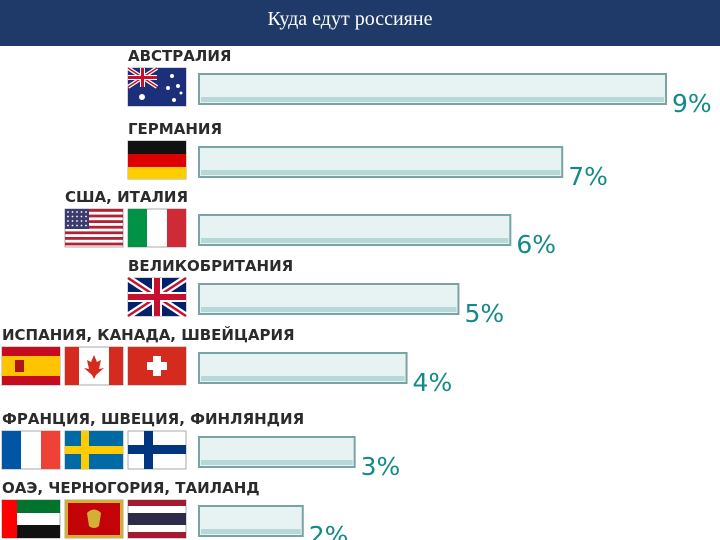  I want to click on finland-flag-icon, so click(157, 450).